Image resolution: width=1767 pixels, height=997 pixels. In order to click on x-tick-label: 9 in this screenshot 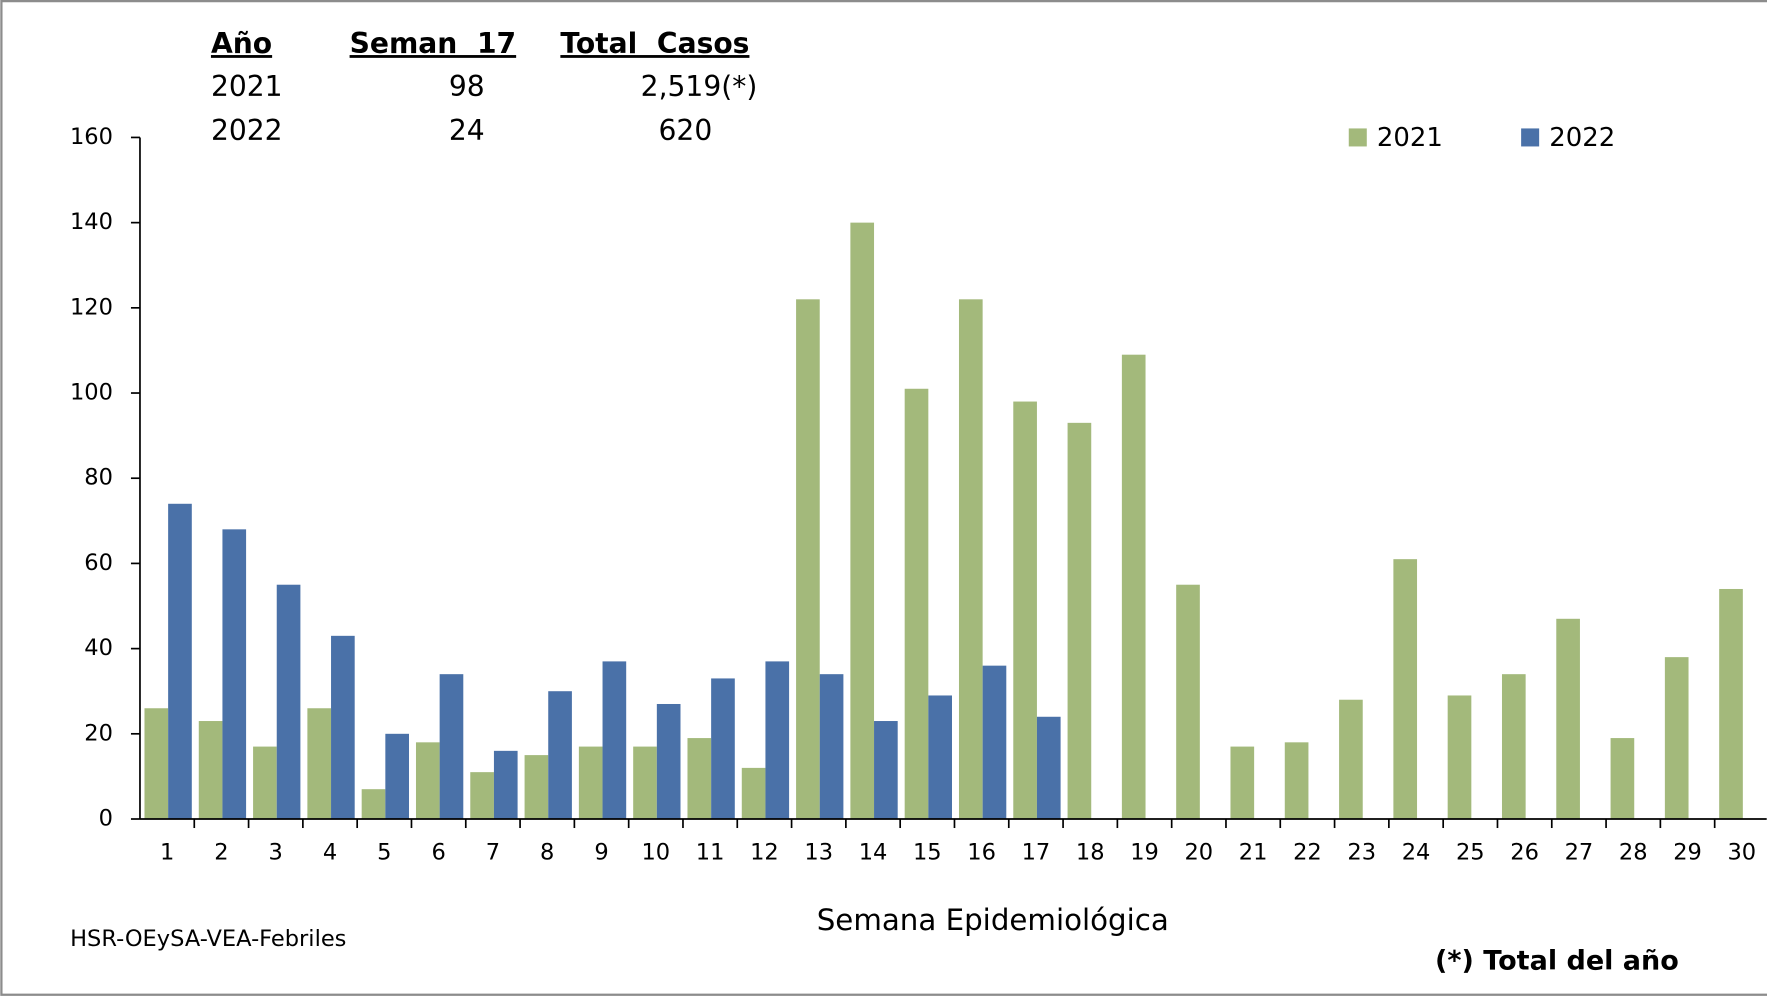, I will do `click(601, 852)`.